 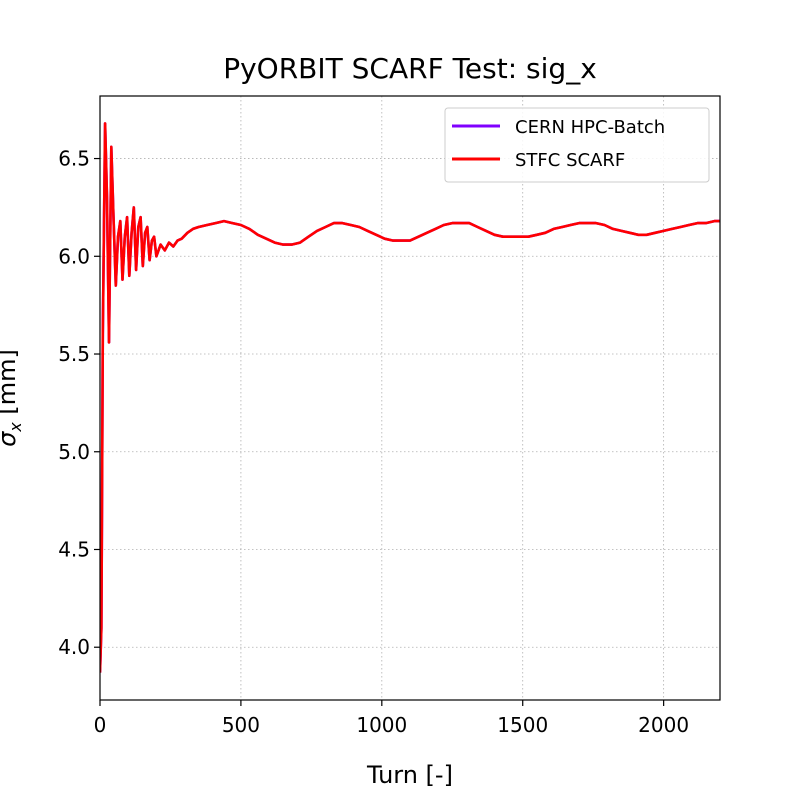 What do you see at coordinates (74, 159) in the screenshot?
I see `y-tick-label: 6.5` at bounding box center [74, 159].